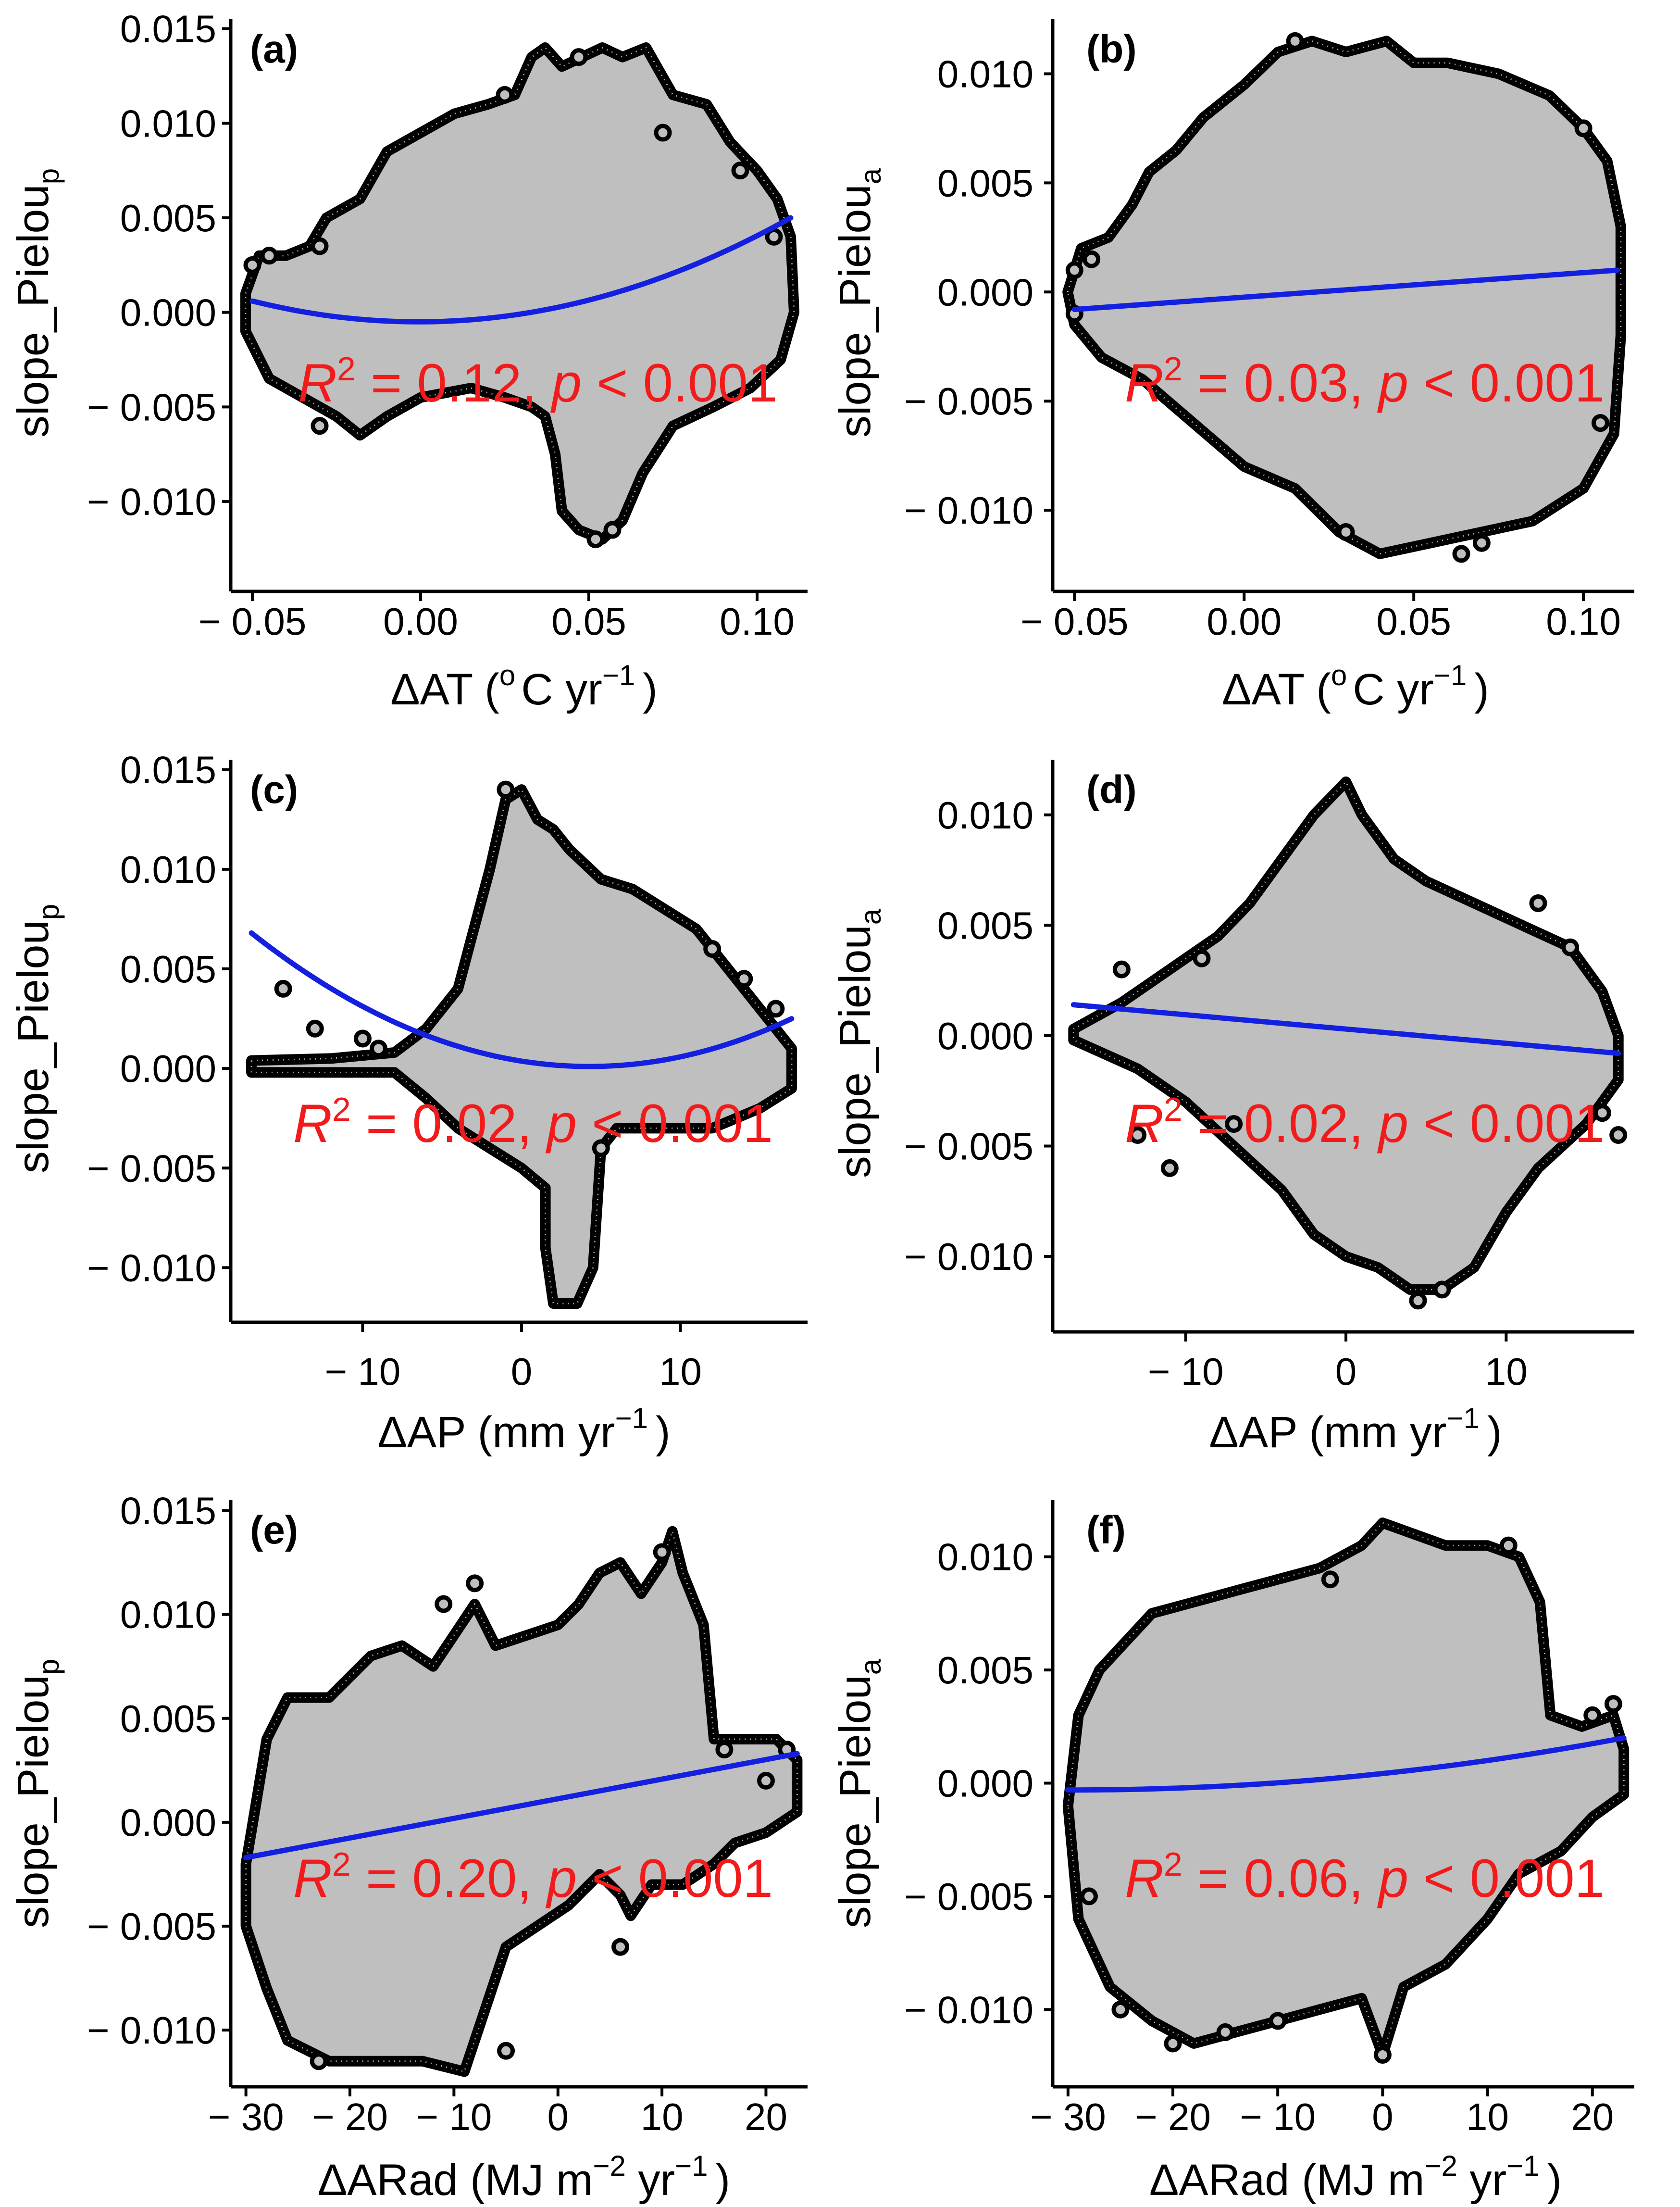 This screenshot has height=2207, width=1680. What do you see at coordinates (1355, 1429) in the screenshot?
I see `x-axis-label: ΔAP (mm yr−1)` at bounding box center [1355, 1429].